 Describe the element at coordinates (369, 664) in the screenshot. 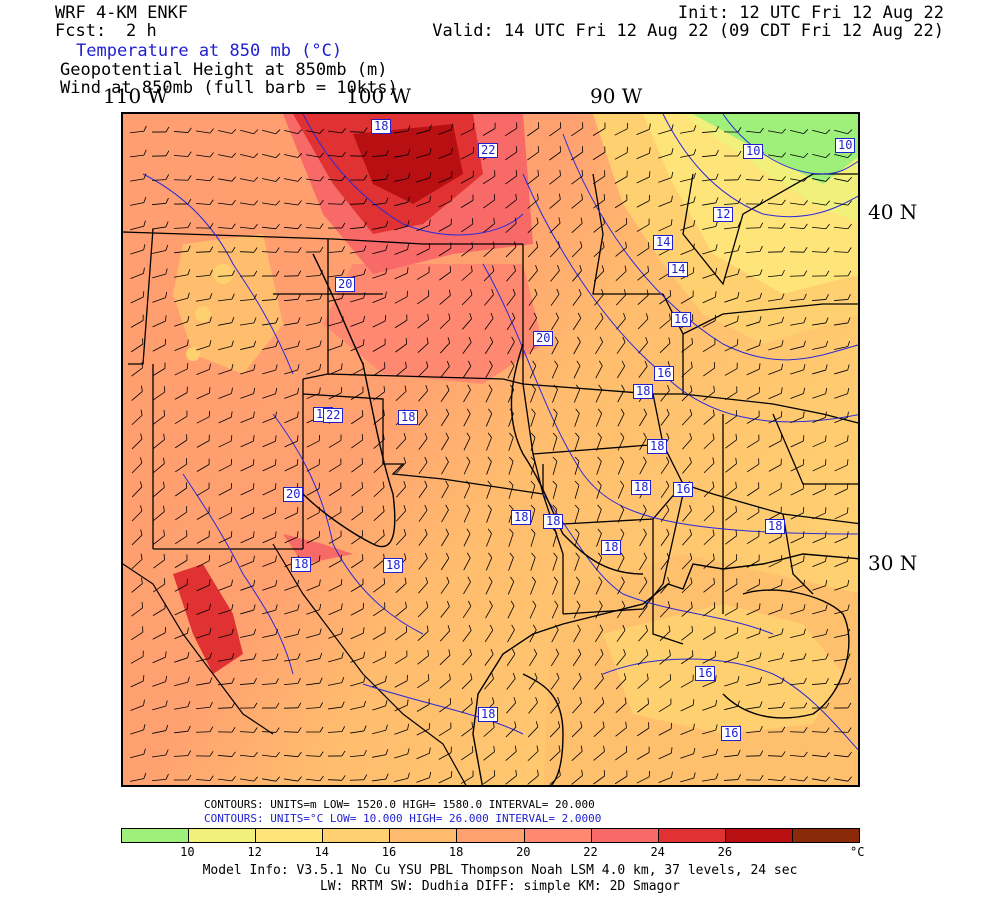

I see `rio-grande` at that location.